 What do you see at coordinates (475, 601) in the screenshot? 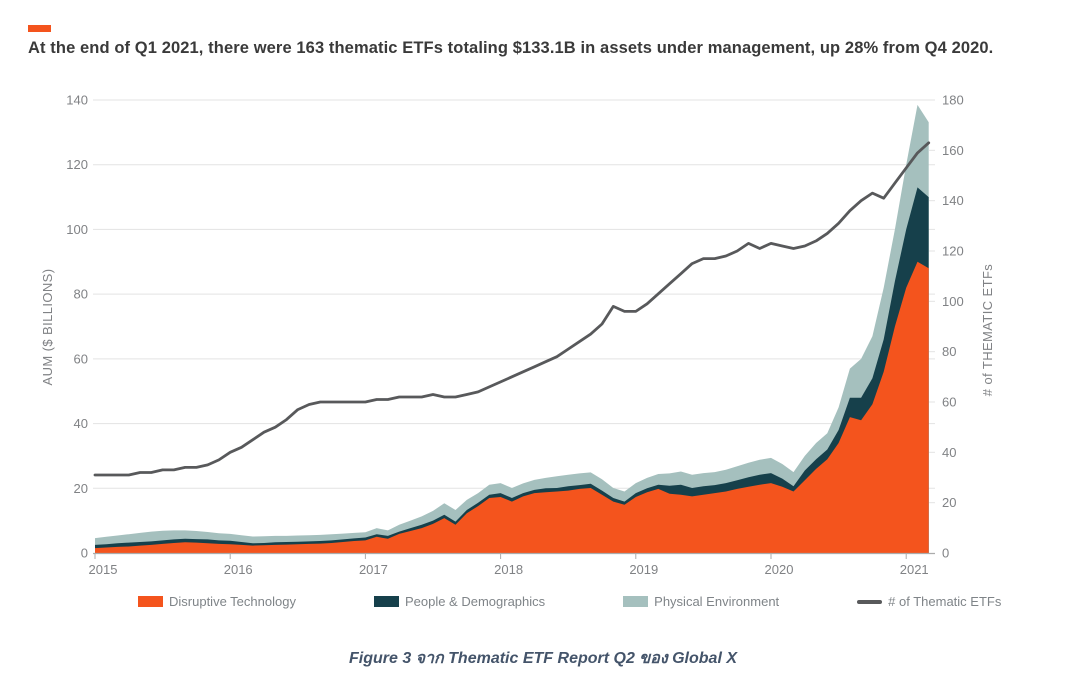
I see `legend-label: People & Demographics` at bounding box center [475, 601].